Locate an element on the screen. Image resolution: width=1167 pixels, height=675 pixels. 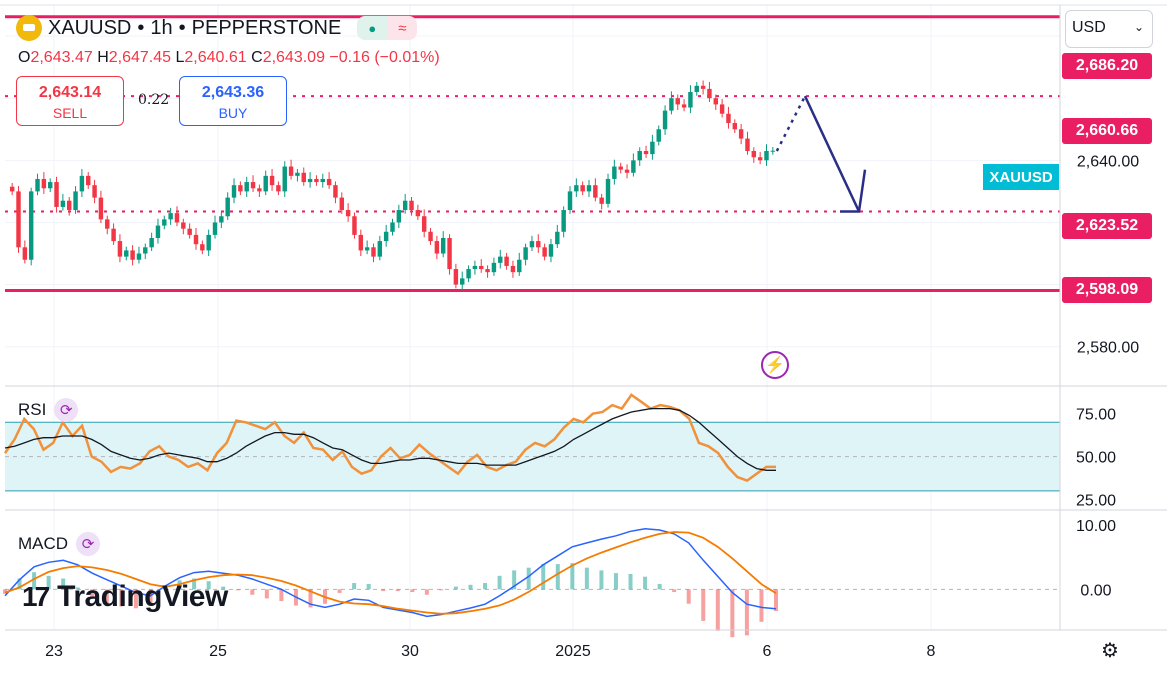
buy-button: 2,643.36 BUY is located at coordinates (233, 101).